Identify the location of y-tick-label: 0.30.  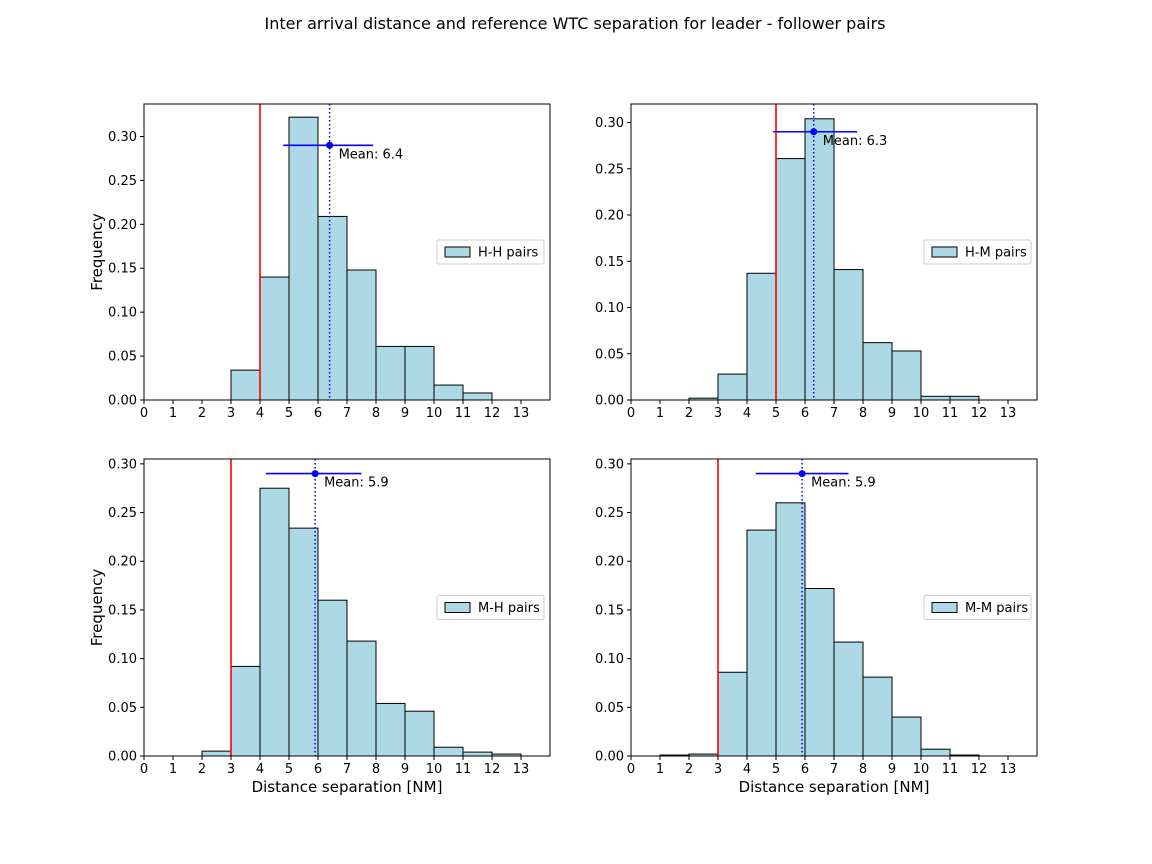
(609, 464).